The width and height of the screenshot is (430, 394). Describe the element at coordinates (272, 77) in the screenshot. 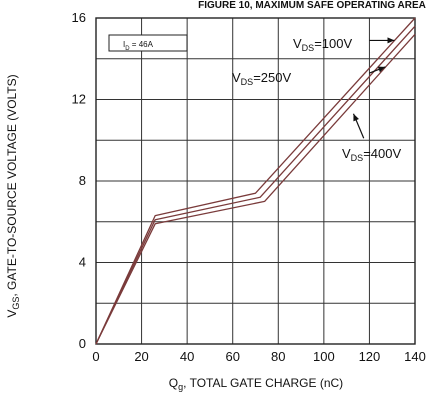

I see `series-label-250v-value: =250V` at that location.